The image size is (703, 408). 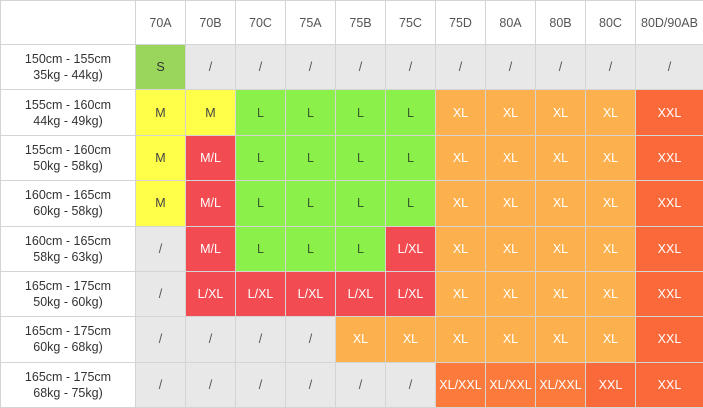 What do you see at coordinates (160, 22) in the screenshot?
I see `column-header: 70A` at bounding box center [160, 22].